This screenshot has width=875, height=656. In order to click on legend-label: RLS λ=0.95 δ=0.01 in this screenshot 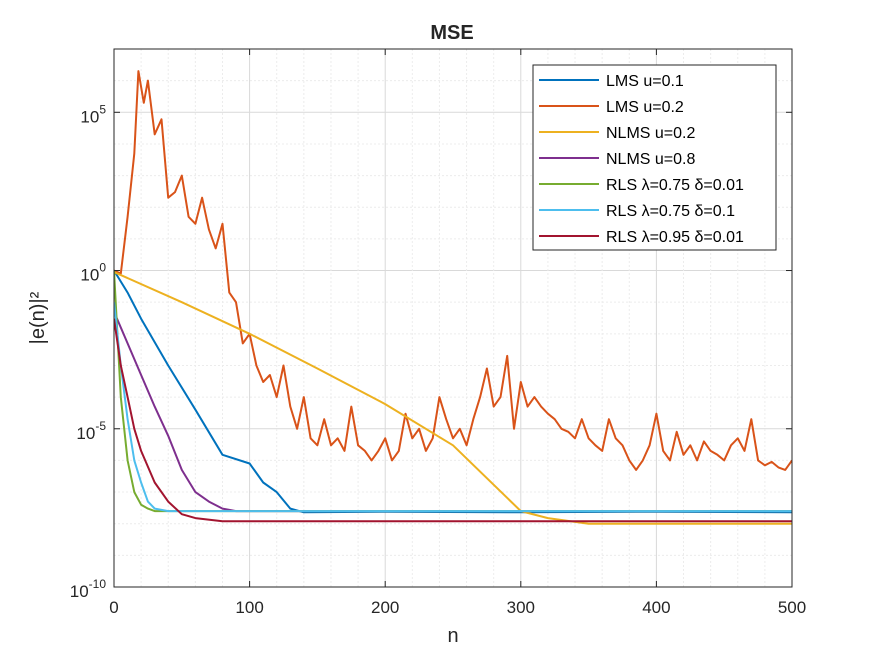, I will do `click(675, 237)`.